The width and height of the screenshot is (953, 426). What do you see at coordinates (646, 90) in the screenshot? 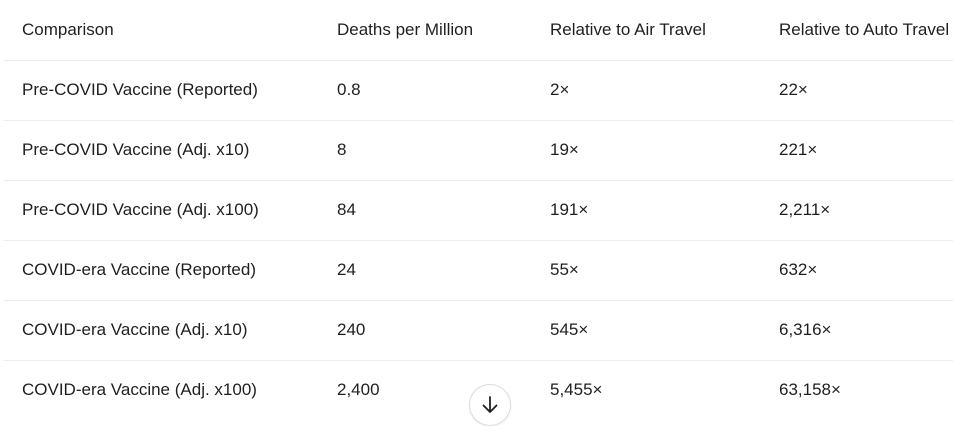
I see `cell-relative-air: 2×` at bounding box center [646, 90].